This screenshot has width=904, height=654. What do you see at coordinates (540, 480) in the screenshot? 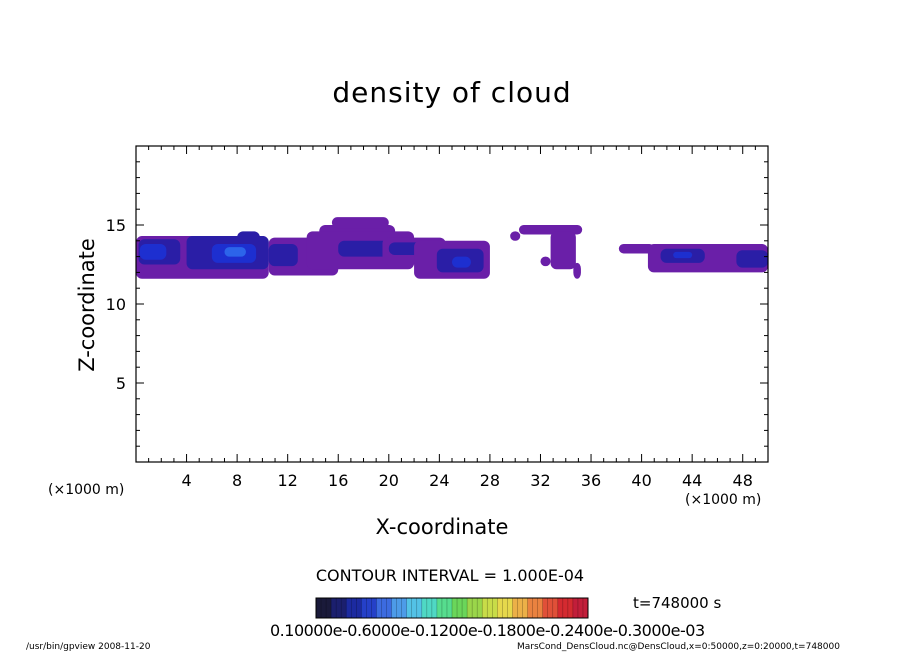
I see `x-tick-label: 32` at bounding box center [540, 480].